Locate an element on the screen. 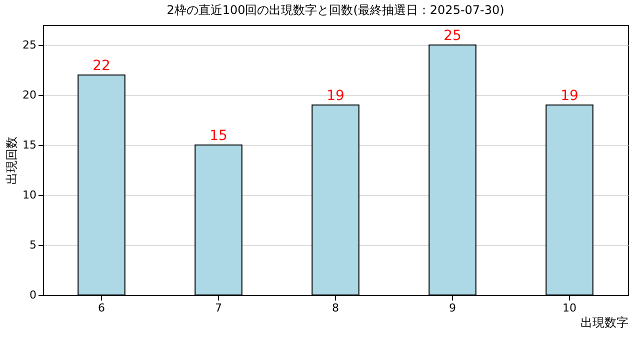 This screenshot has width=640, height=360. data-label: 15 is located at coordinates (219, 136).